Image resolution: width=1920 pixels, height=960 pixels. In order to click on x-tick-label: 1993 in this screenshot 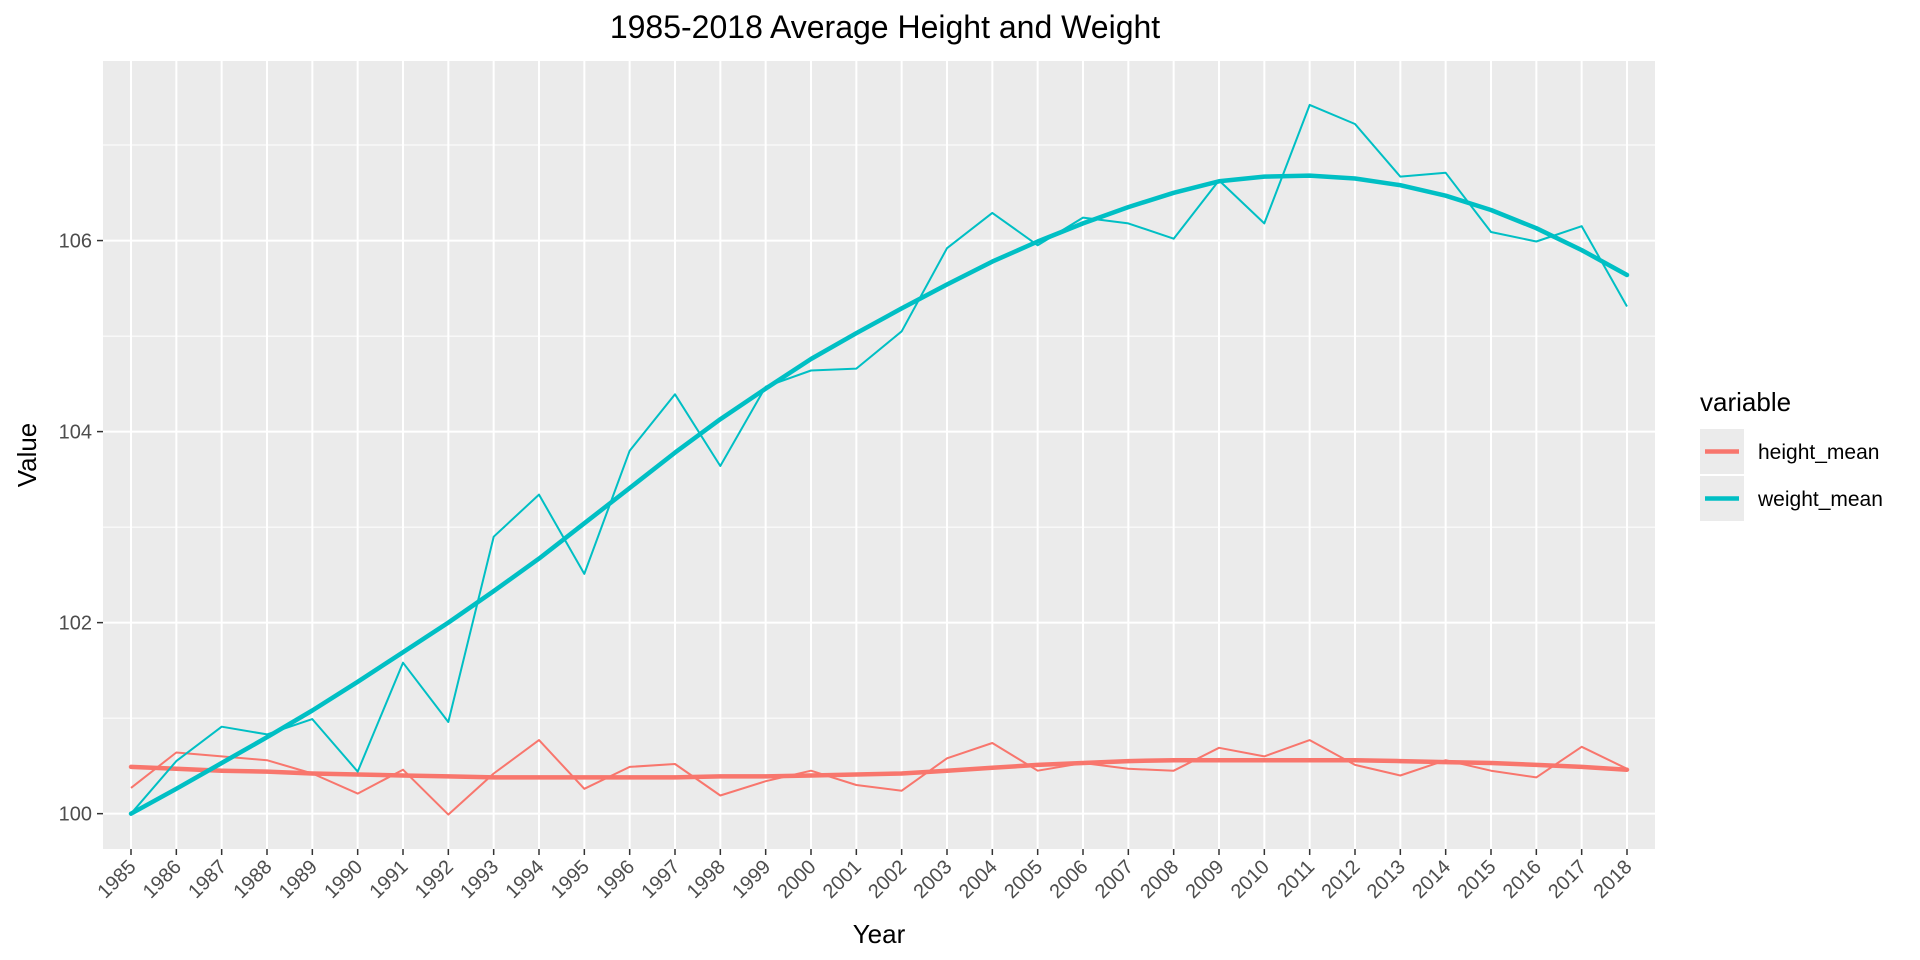, I will do `click(479, 879)`.